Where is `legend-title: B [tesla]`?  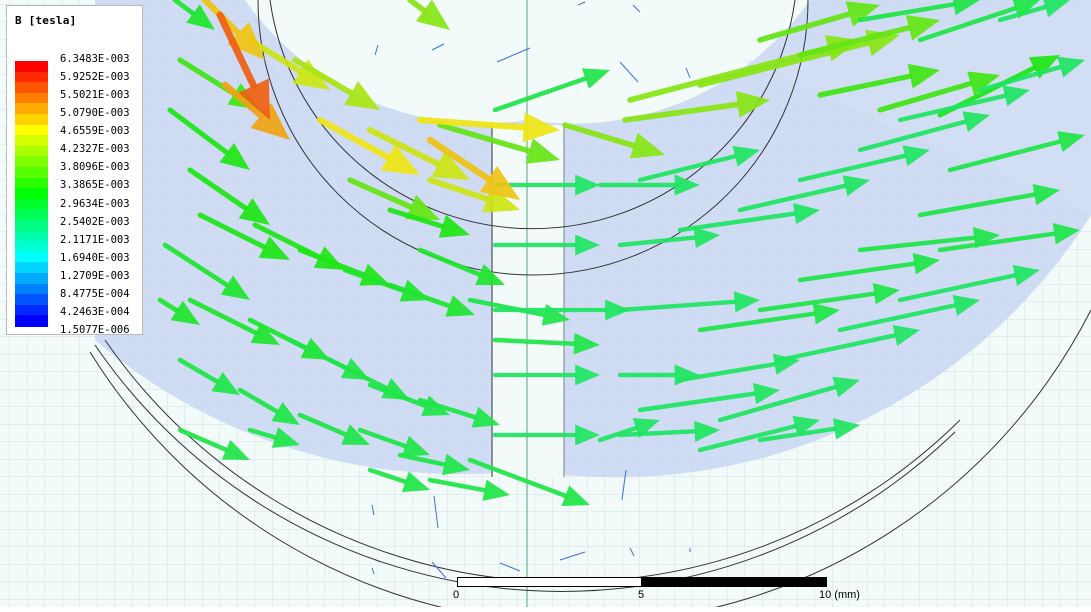
legend-title: B [tesla] is located at coordinates (46, 20).